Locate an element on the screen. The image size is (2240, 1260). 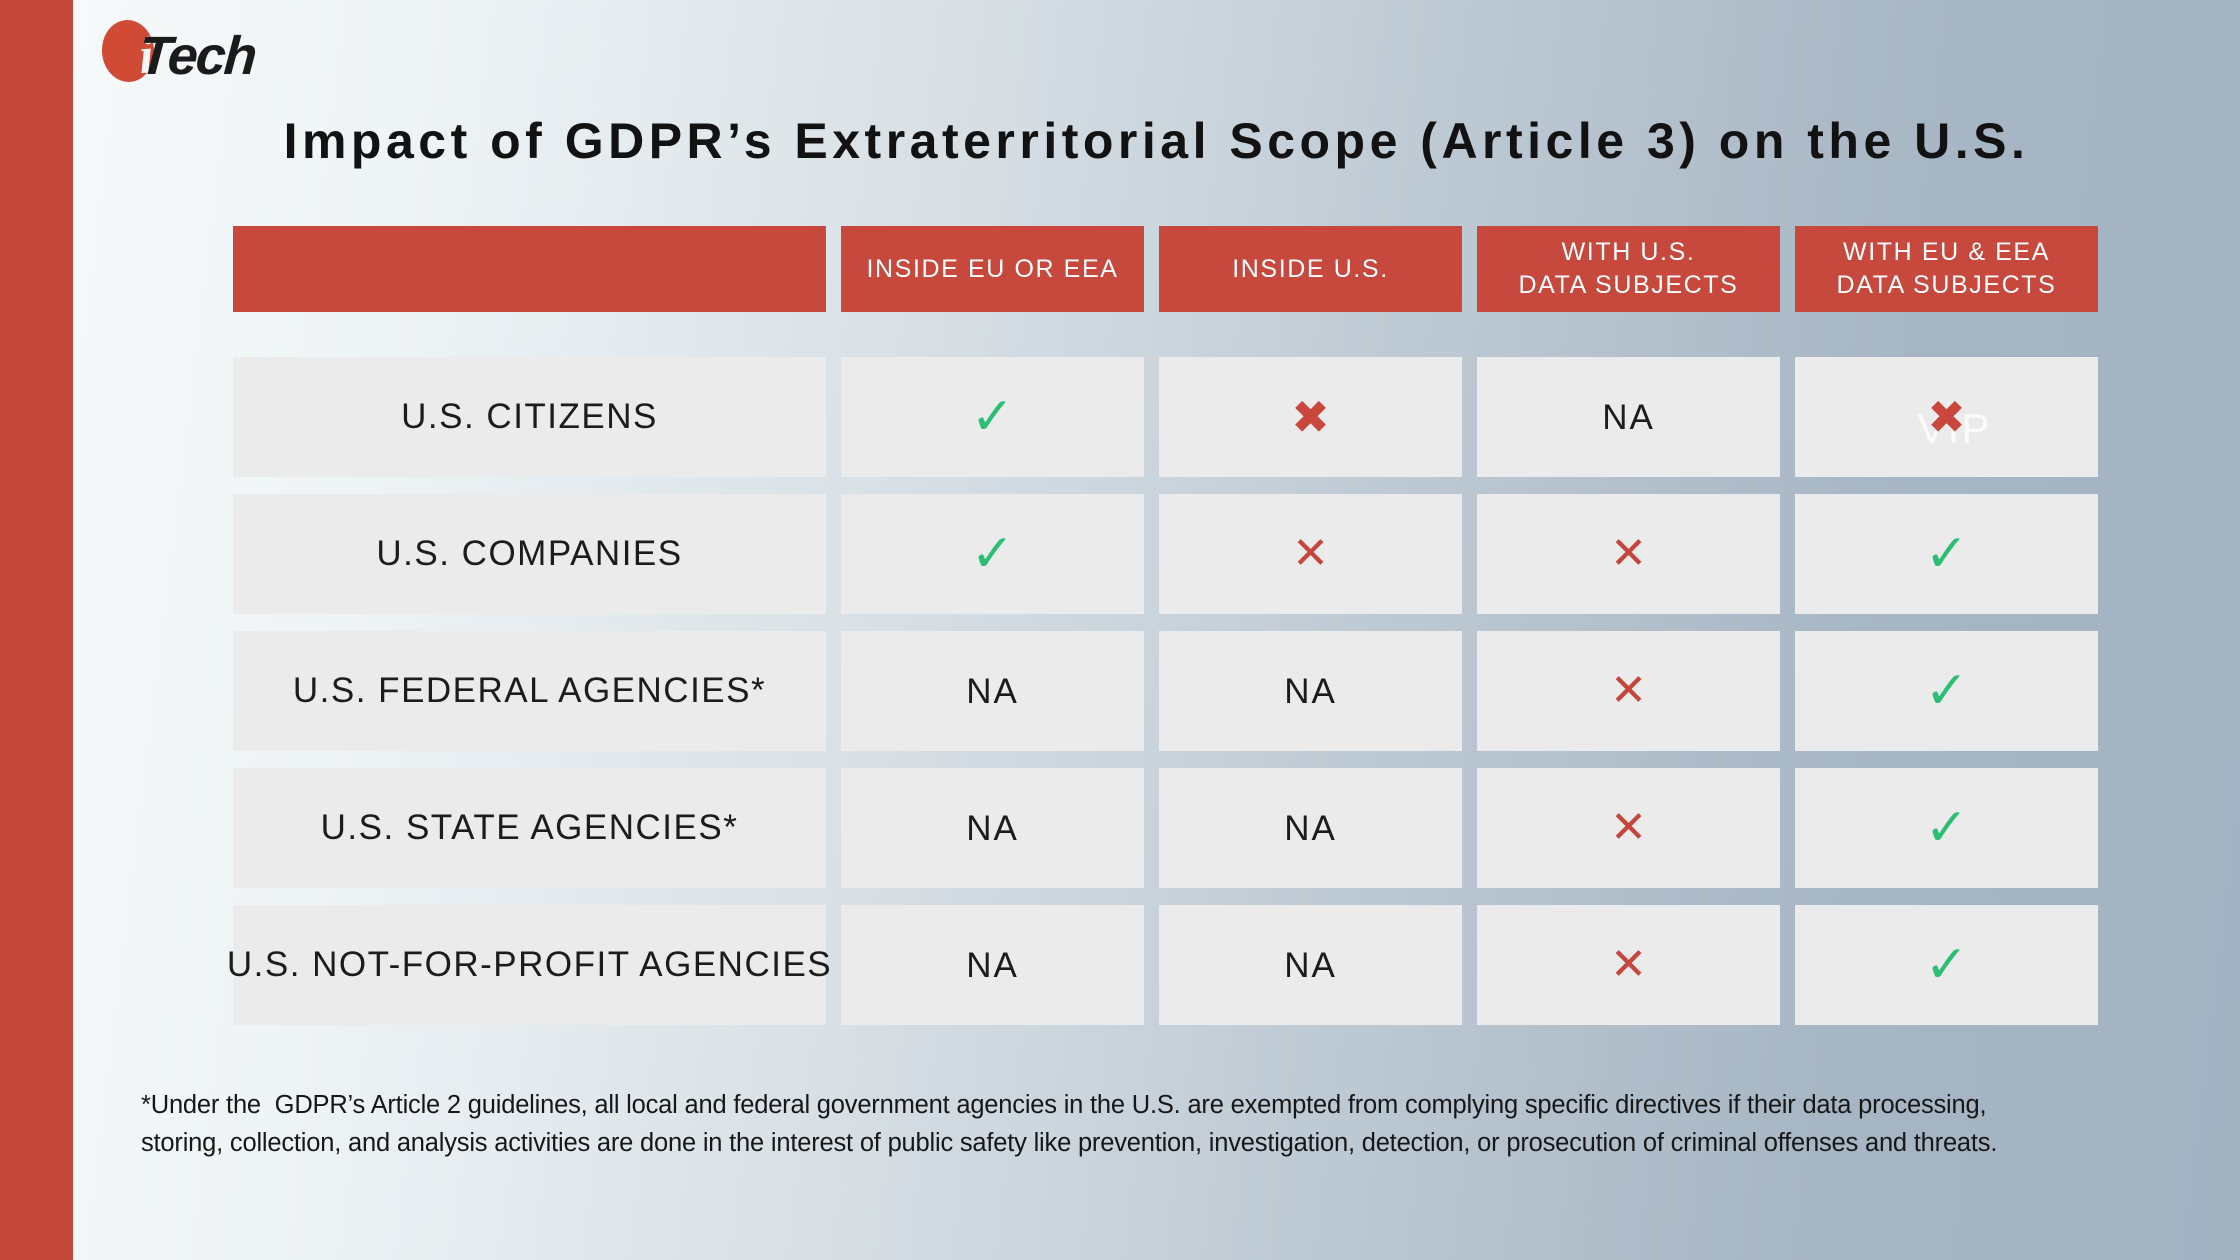
row-label-us-federal-agencies: U.S. FEDERAL AGENCIES* is located at coordinates (529, 691).